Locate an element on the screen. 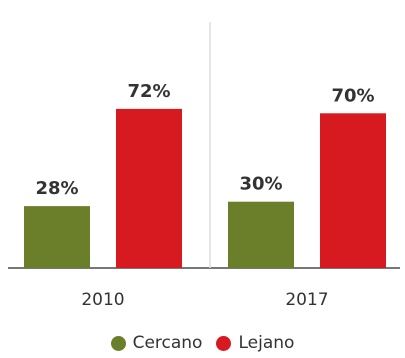  x-tick-label-2010: 2010 is located at coordinates (102, 300).